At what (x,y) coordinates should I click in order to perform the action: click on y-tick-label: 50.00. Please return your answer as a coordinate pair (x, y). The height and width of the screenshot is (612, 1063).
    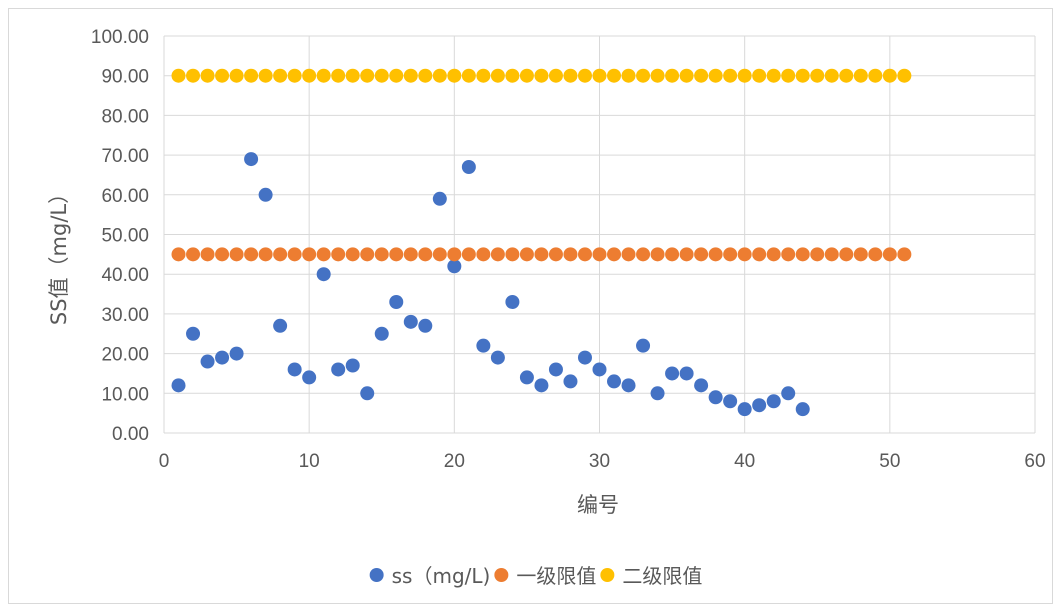
    Looking at the image, I should click on (125, 236).